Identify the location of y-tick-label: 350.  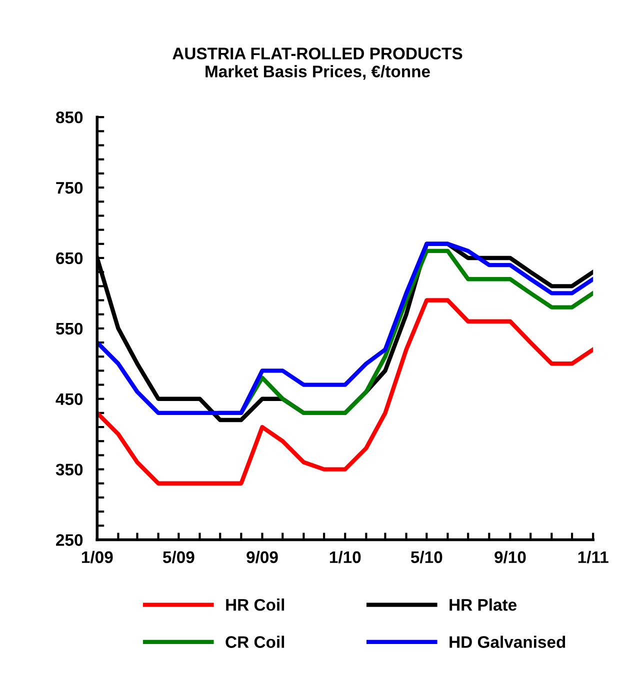
(69, 470).